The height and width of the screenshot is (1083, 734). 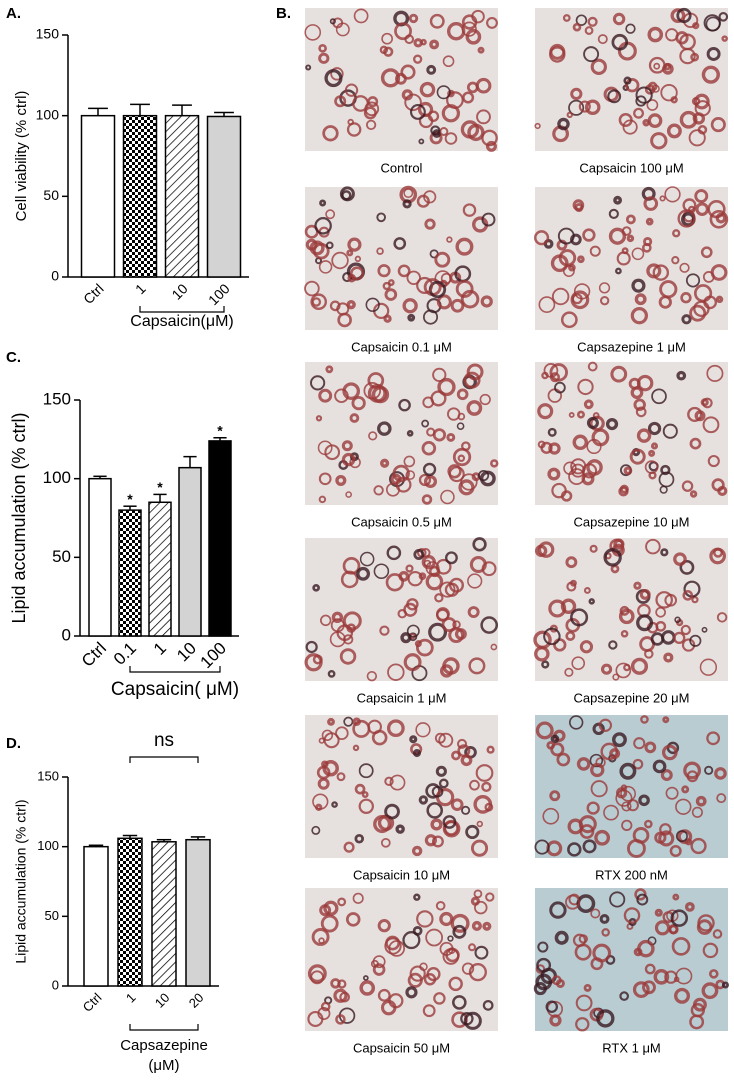 What do you see at coordinates (182, 309) in the screenshot?
I see `group-bracket` at bounding box center [182, 309].